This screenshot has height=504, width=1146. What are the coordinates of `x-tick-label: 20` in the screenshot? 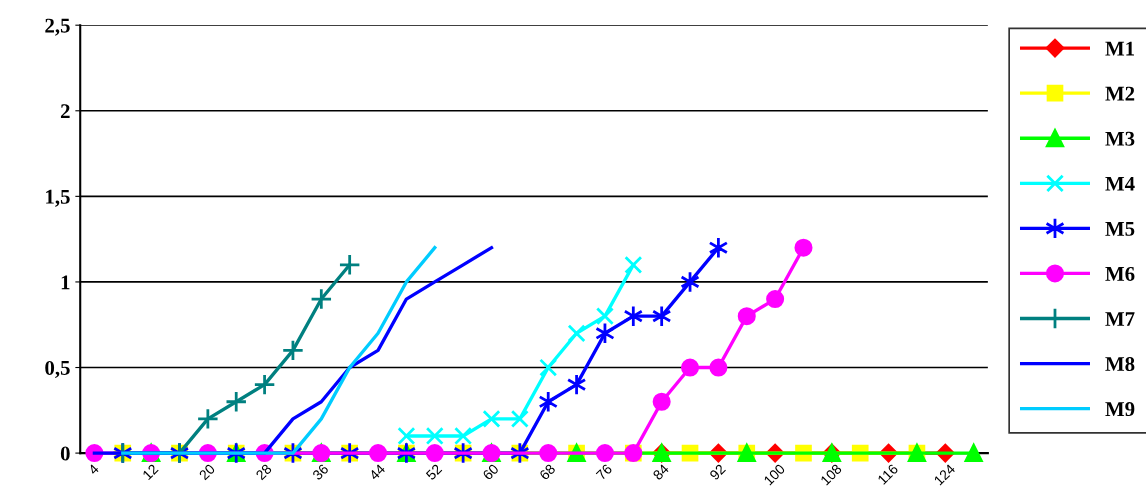 It's located at (207, 472).